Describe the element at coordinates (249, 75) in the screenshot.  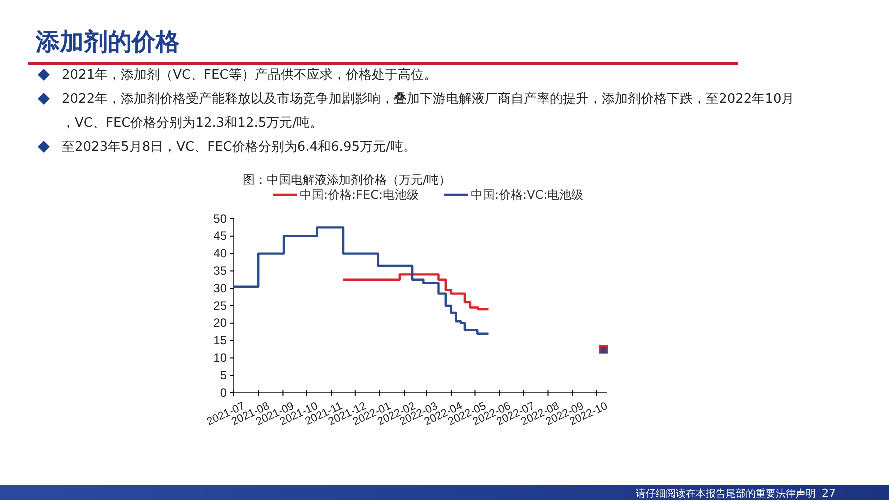
I see `text: 2021年，添加剂（VC、FEC等）产品供不应求，价格处于高位。` at that location.